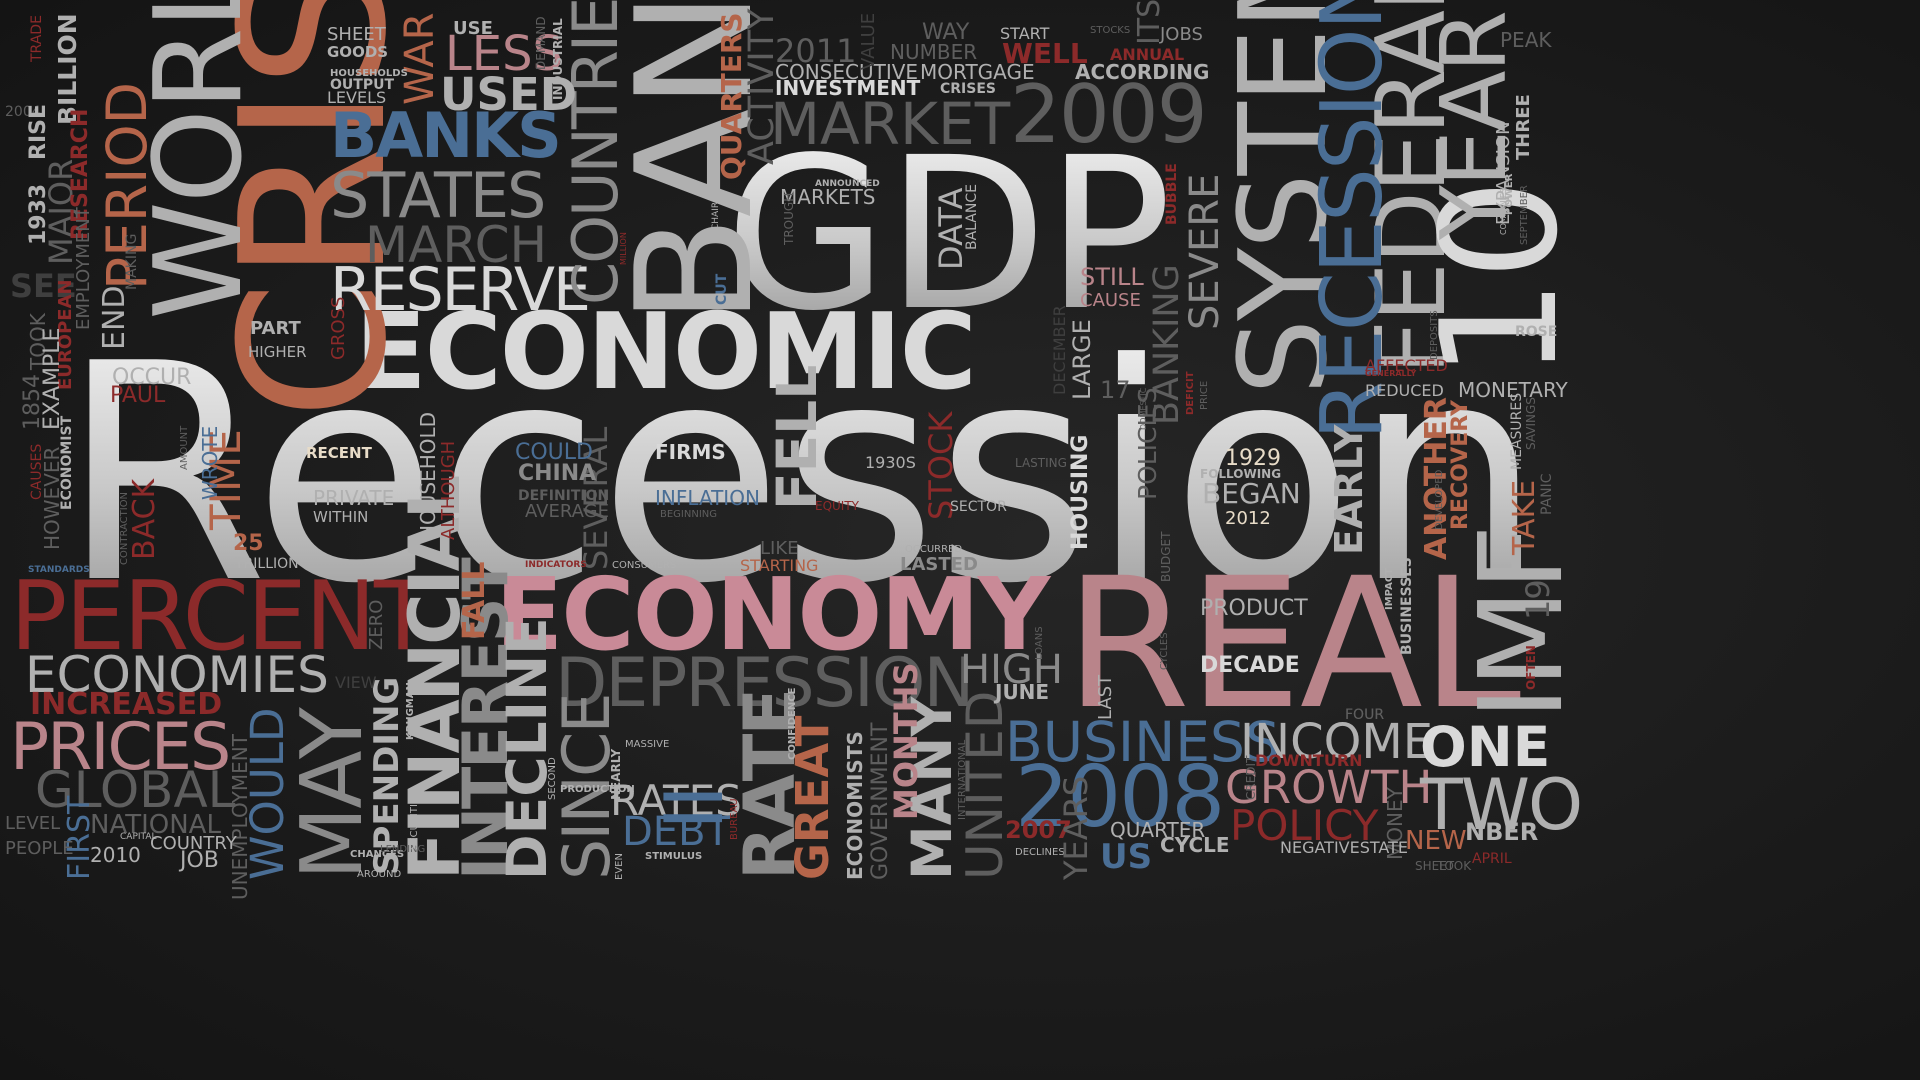 The height and width of the screenshot is (1080, 1920). I want to click on word-percent: PERCENT, so click(221, 617).